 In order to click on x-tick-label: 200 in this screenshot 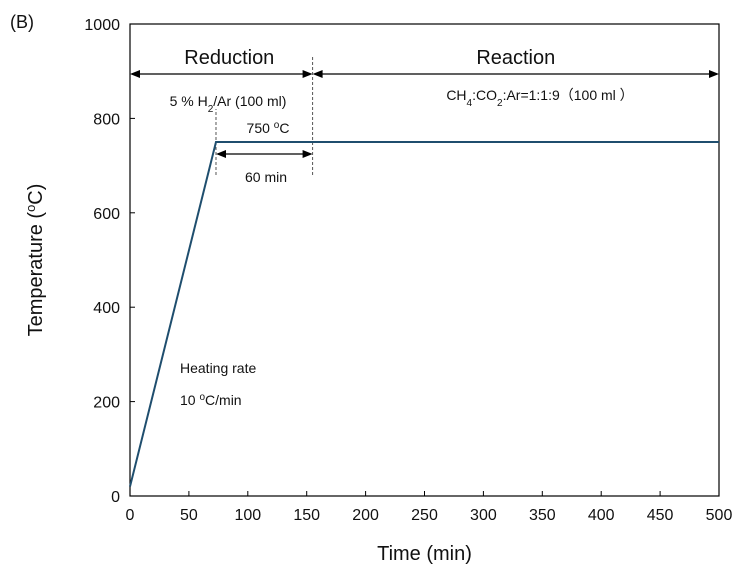, I will do `click(365, 515)`.